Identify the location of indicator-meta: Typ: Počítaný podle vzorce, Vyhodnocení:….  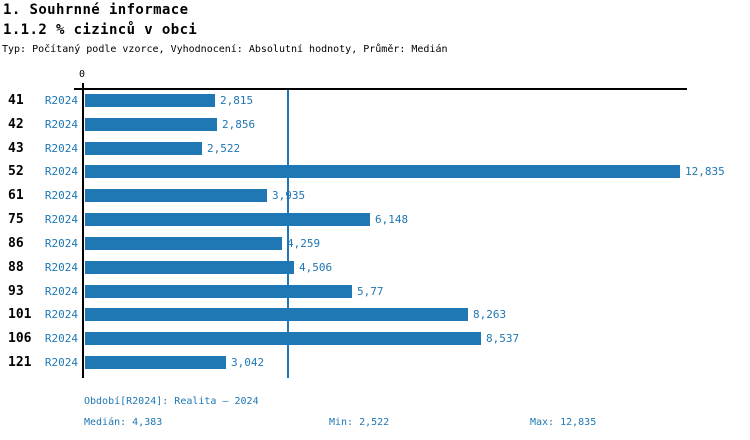
(225, 49).